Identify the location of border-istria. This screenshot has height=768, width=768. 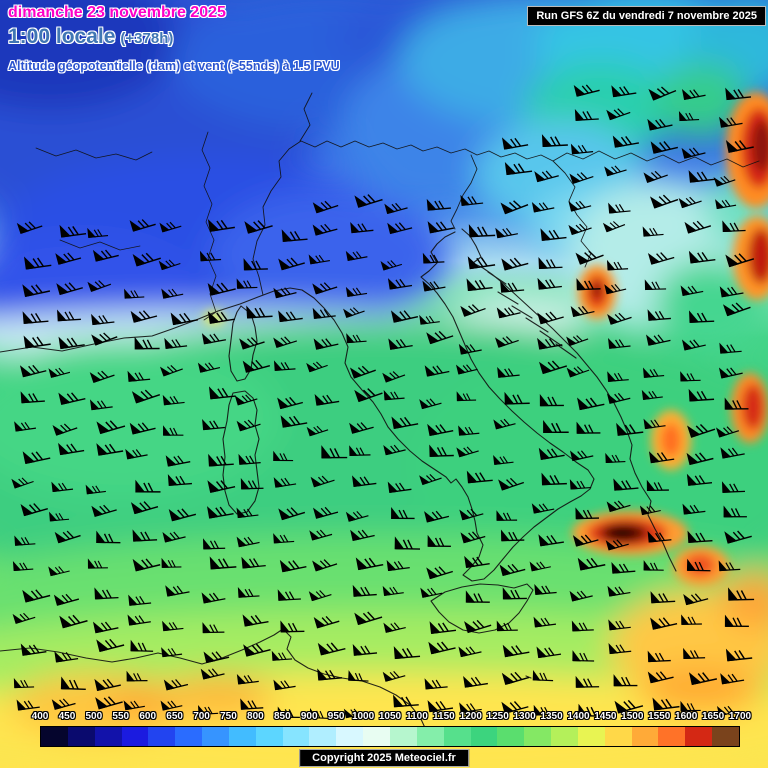
(464, 192).